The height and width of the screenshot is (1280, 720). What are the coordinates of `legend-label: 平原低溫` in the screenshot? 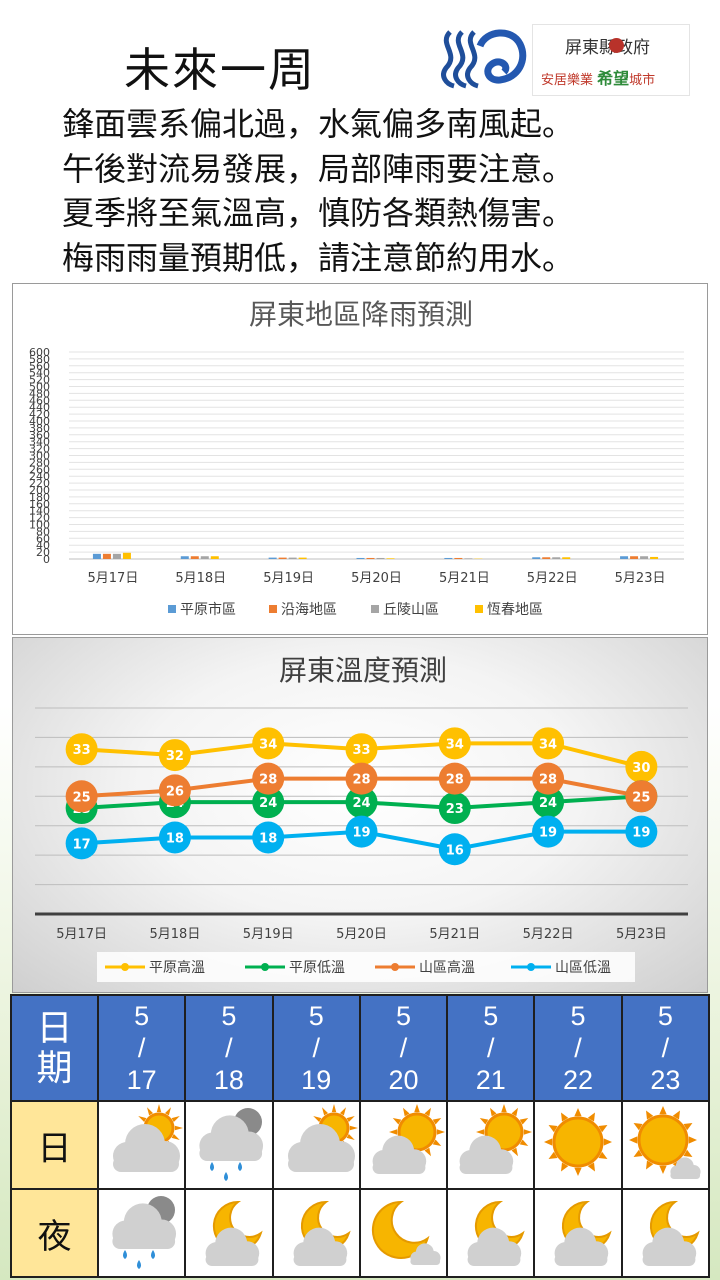 It's located at (317, 968).